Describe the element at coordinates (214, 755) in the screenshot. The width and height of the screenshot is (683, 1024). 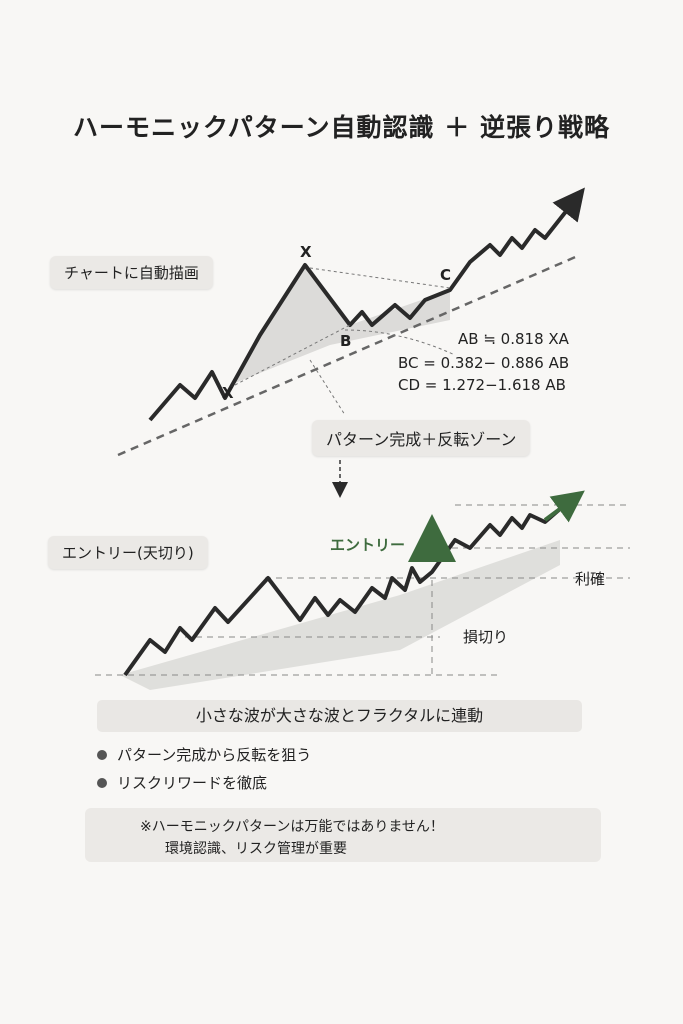
I see `bullet-text: パターン完成から反転を狙う` at that location.